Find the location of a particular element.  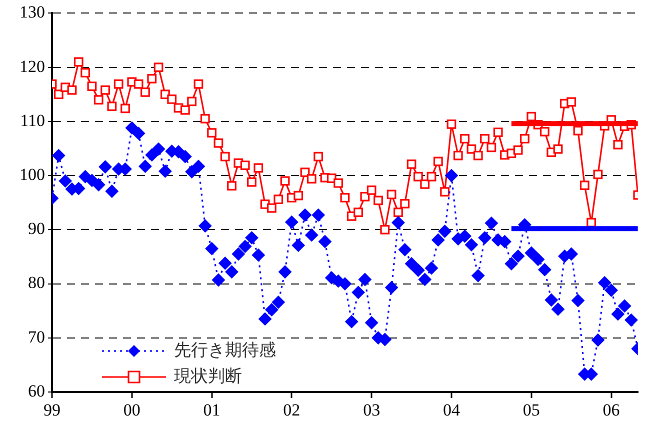

x-tick-label: 05 is located at coordinates (531, 410).